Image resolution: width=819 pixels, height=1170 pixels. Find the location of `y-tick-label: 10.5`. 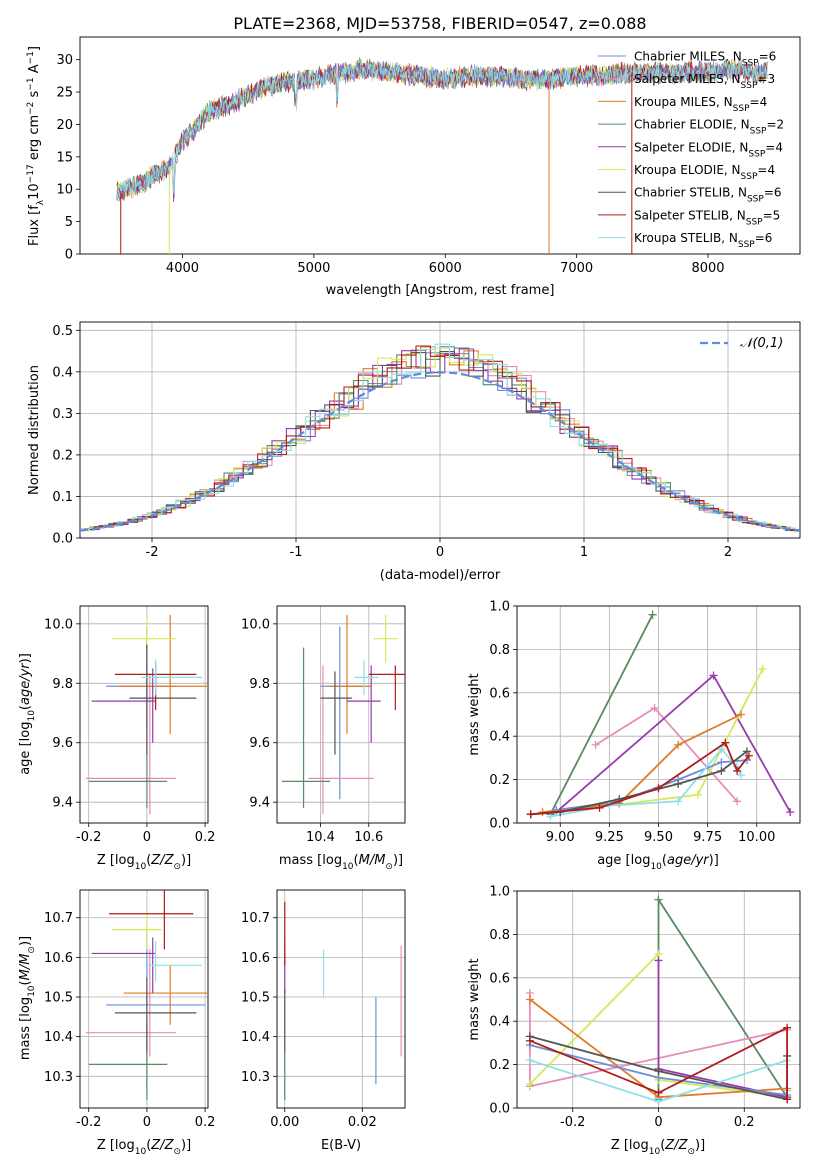

y-tick-label: 10.5 is located at coordinates (58, 998).